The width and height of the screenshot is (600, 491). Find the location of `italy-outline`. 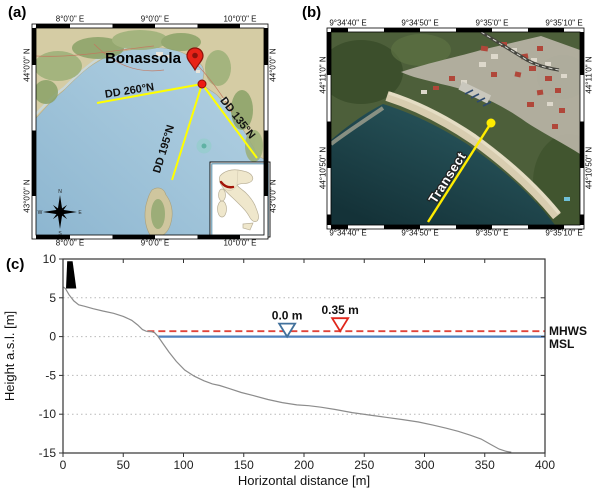

italy-outline is located at coordinates (239, 195).